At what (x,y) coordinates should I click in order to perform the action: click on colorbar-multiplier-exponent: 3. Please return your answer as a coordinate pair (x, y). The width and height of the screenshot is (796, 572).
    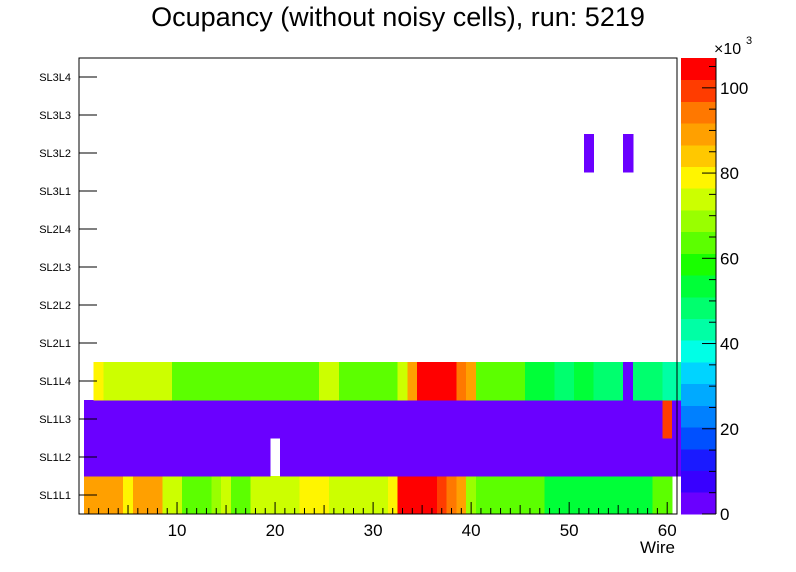
    Looking at the image, I should click on (749, 41).